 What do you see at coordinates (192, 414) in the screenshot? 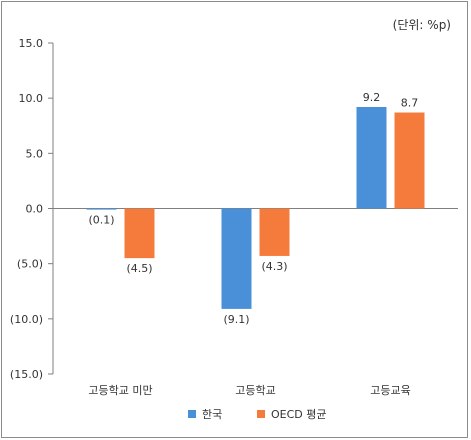
I see `legend-korea-swatch` at bounding box center [192, 414].